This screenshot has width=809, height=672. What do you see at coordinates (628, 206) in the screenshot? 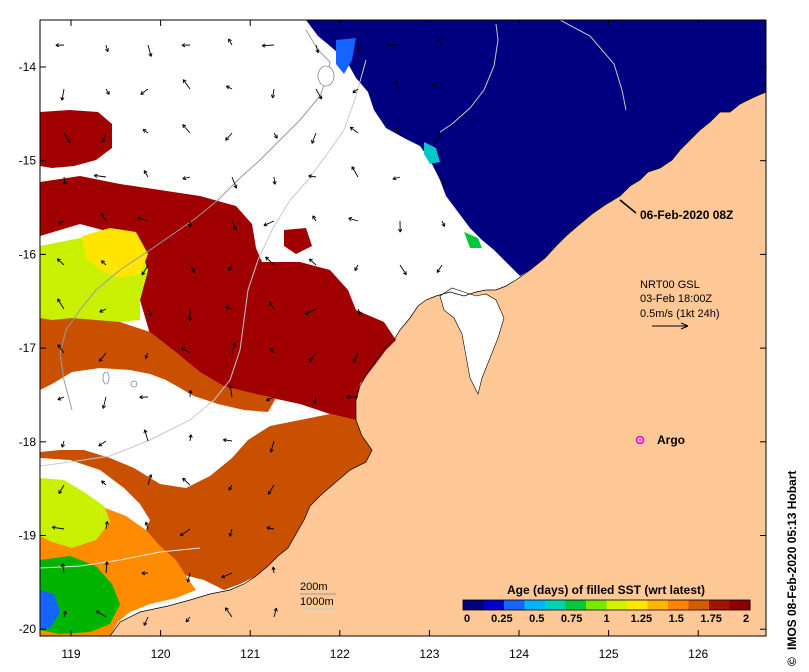
I see `date-pointer-line` at bounding box center [628, 206].